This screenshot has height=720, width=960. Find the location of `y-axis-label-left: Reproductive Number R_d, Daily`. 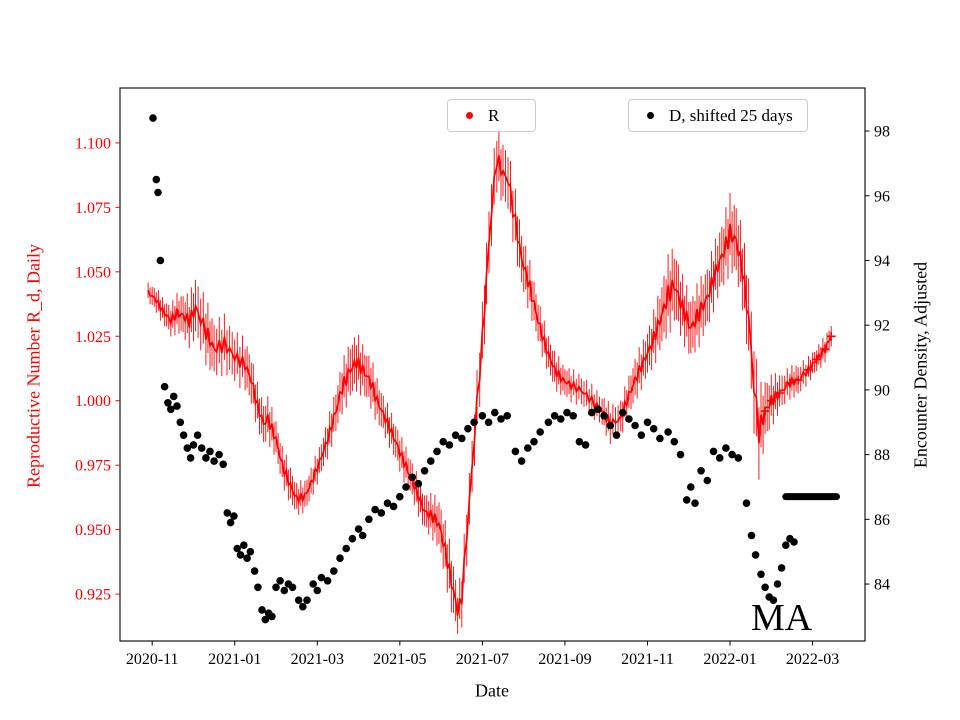

y-axis-label-left: Reproductive Number R_d, Daily is located at coordinates (33, 366).